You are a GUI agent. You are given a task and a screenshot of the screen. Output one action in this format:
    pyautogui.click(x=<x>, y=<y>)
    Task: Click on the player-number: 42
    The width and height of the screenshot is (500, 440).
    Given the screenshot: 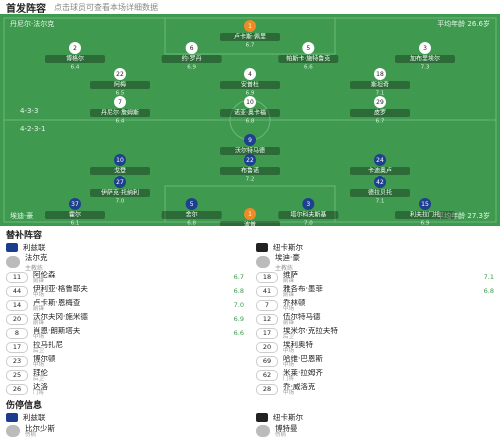 What is the action you would take?
    pyautogui.click(x=380, y=182)
    